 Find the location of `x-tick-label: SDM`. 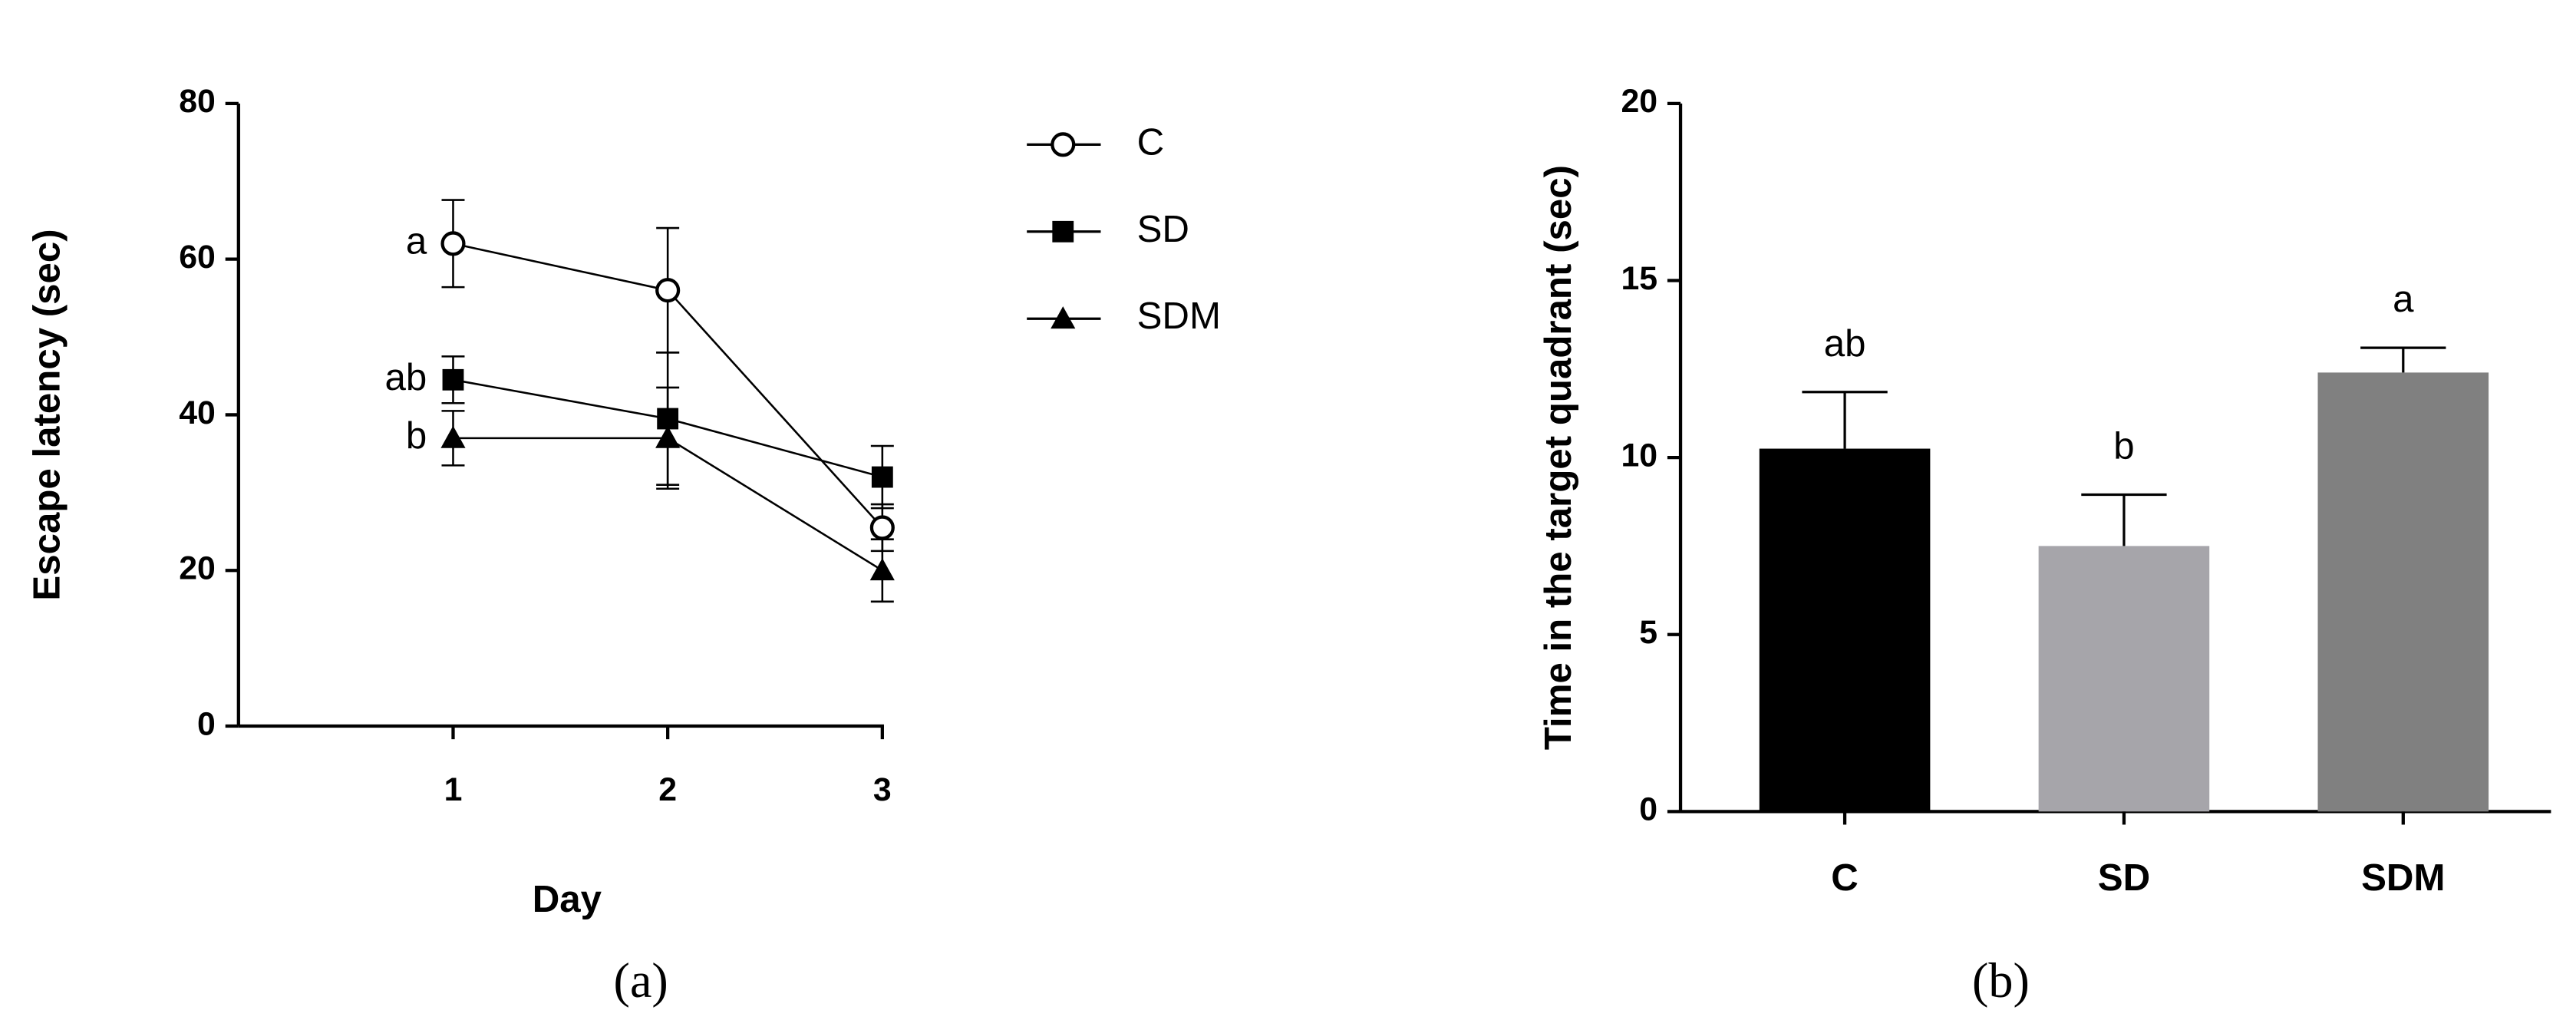

x-tick-label: SDM is located at coordinates (2403, 878).